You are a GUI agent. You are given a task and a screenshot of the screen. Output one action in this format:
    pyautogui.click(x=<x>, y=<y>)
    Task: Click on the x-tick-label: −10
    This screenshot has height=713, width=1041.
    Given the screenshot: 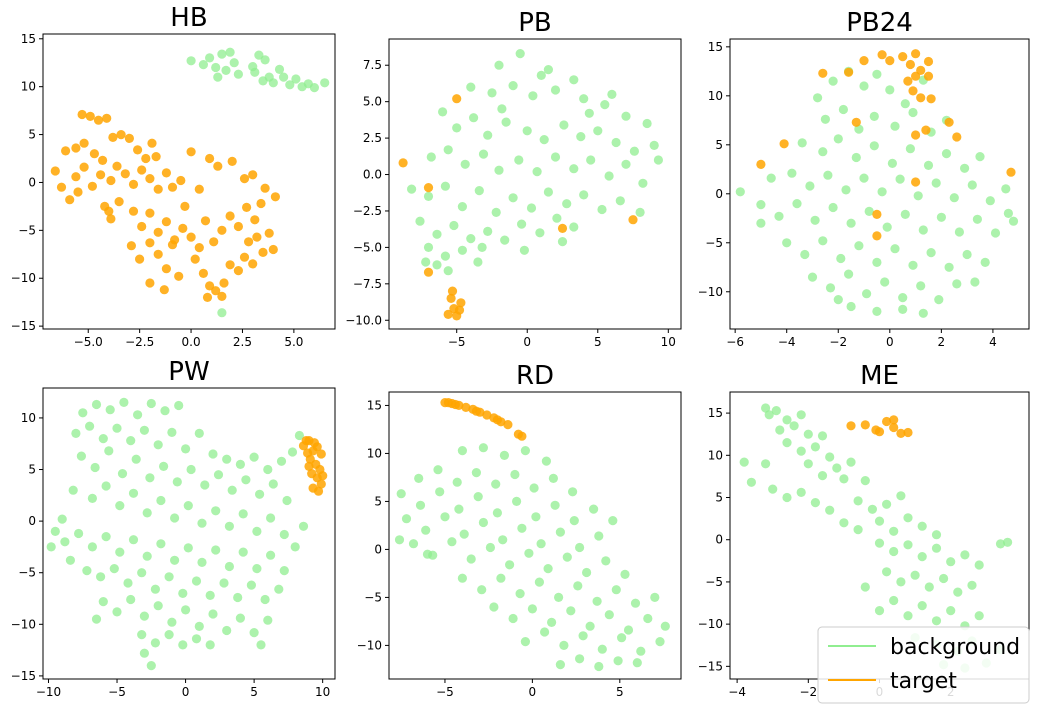 What is the action you would take?
    pyautogui.click(x=48, y=692)
    